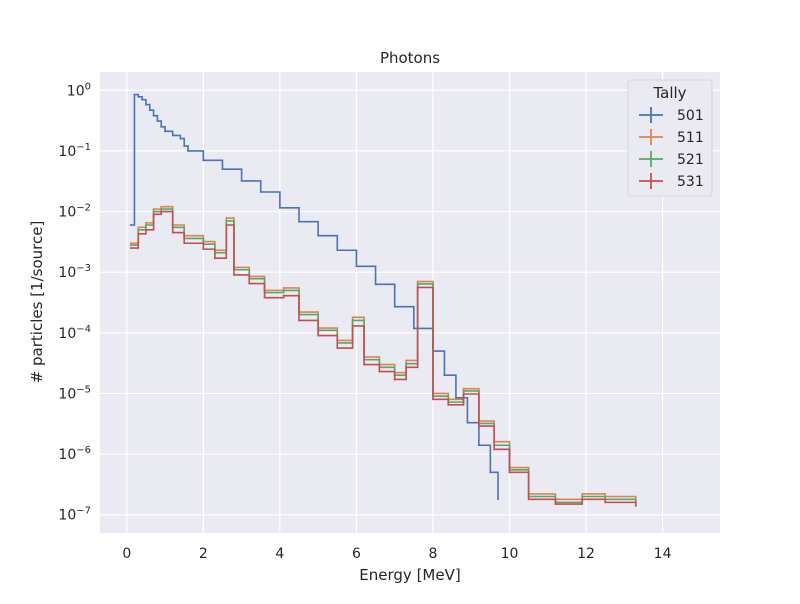  What do you see at coordinates (74, 212) in the screenshot?
I see `y-tick-label: 10⁻²` at bounding box center [74, 212].